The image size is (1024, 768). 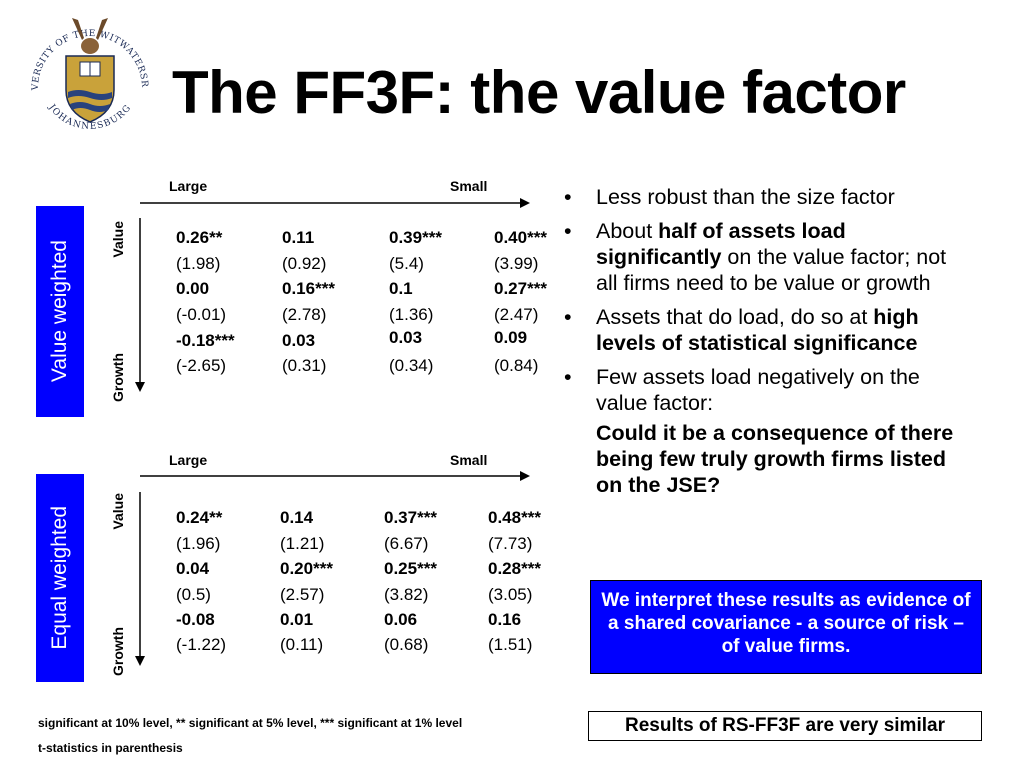 I want to click on vw-coef-cell: 0.09, so click(x=511, y=337).